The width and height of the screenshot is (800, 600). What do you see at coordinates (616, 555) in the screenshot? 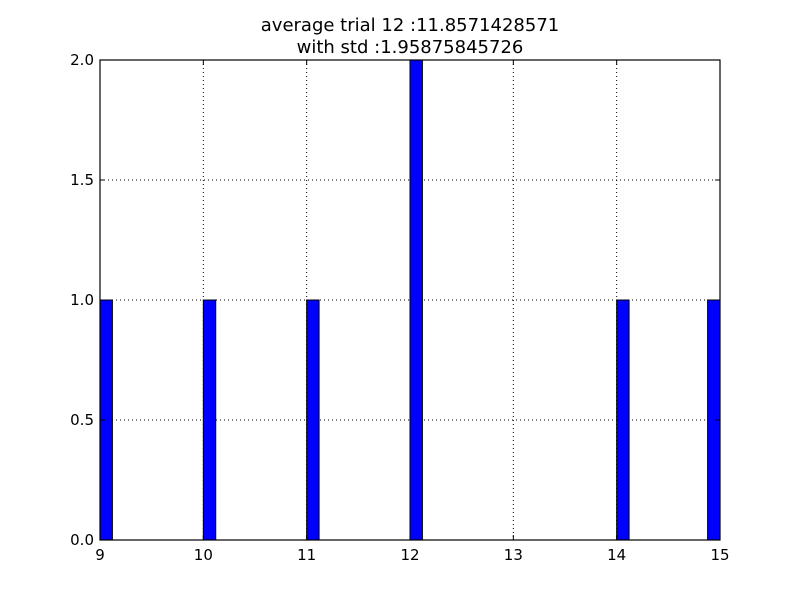
I see `x-tick-label: 14` at bounding box center [616, 555].